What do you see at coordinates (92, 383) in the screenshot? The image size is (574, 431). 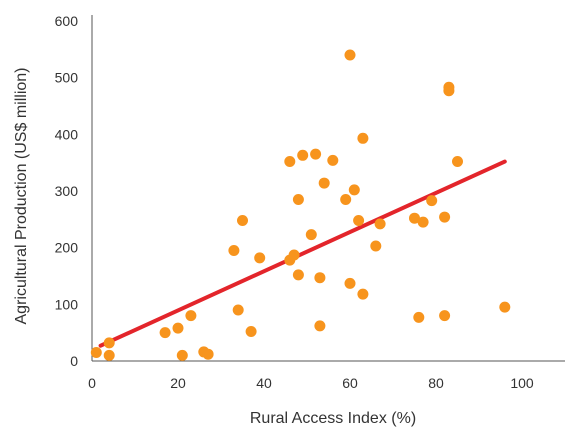 I see `x-tick-label: 0` at bounding box center [92, 383].